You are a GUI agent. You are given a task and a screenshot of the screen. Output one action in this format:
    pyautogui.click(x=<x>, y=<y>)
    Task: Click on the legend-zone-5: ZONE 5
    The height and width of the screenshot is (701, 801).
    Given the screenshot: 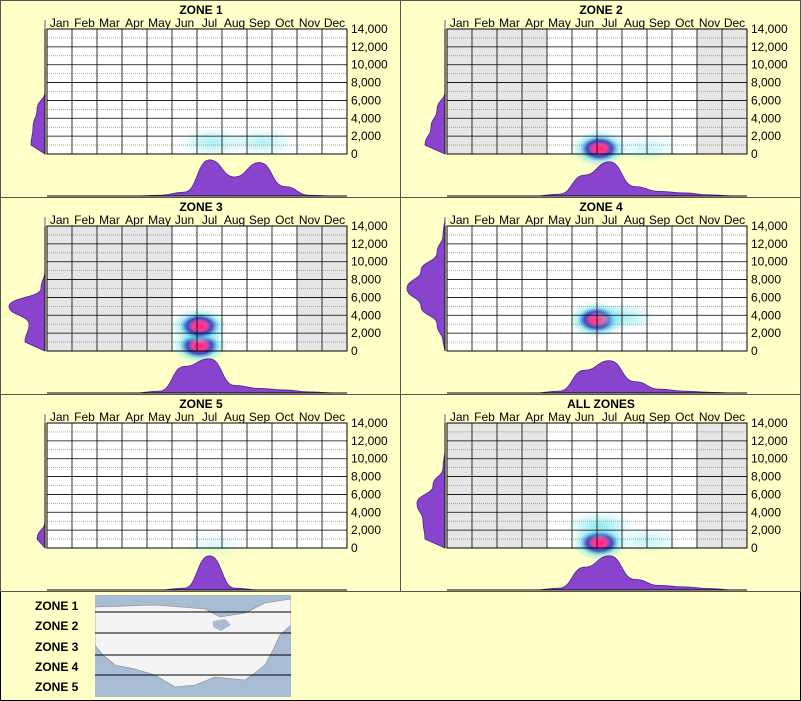 What is the action you would take?
    pyautogui.click(x=57, y=687)
    